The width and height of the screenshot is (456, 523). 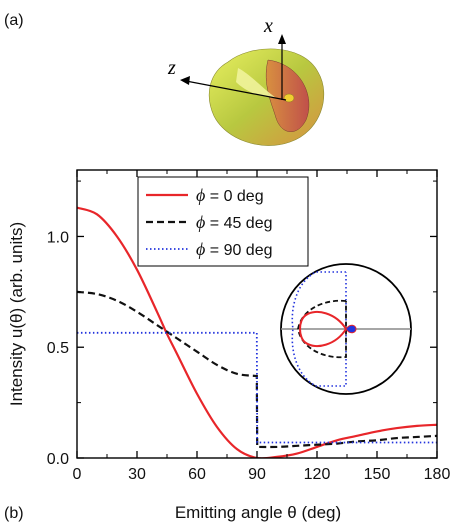 What do you see at coordinates (77, 474) in the screenshot?
I see `x-tick-label: 0` at bounding box center [77, 474].